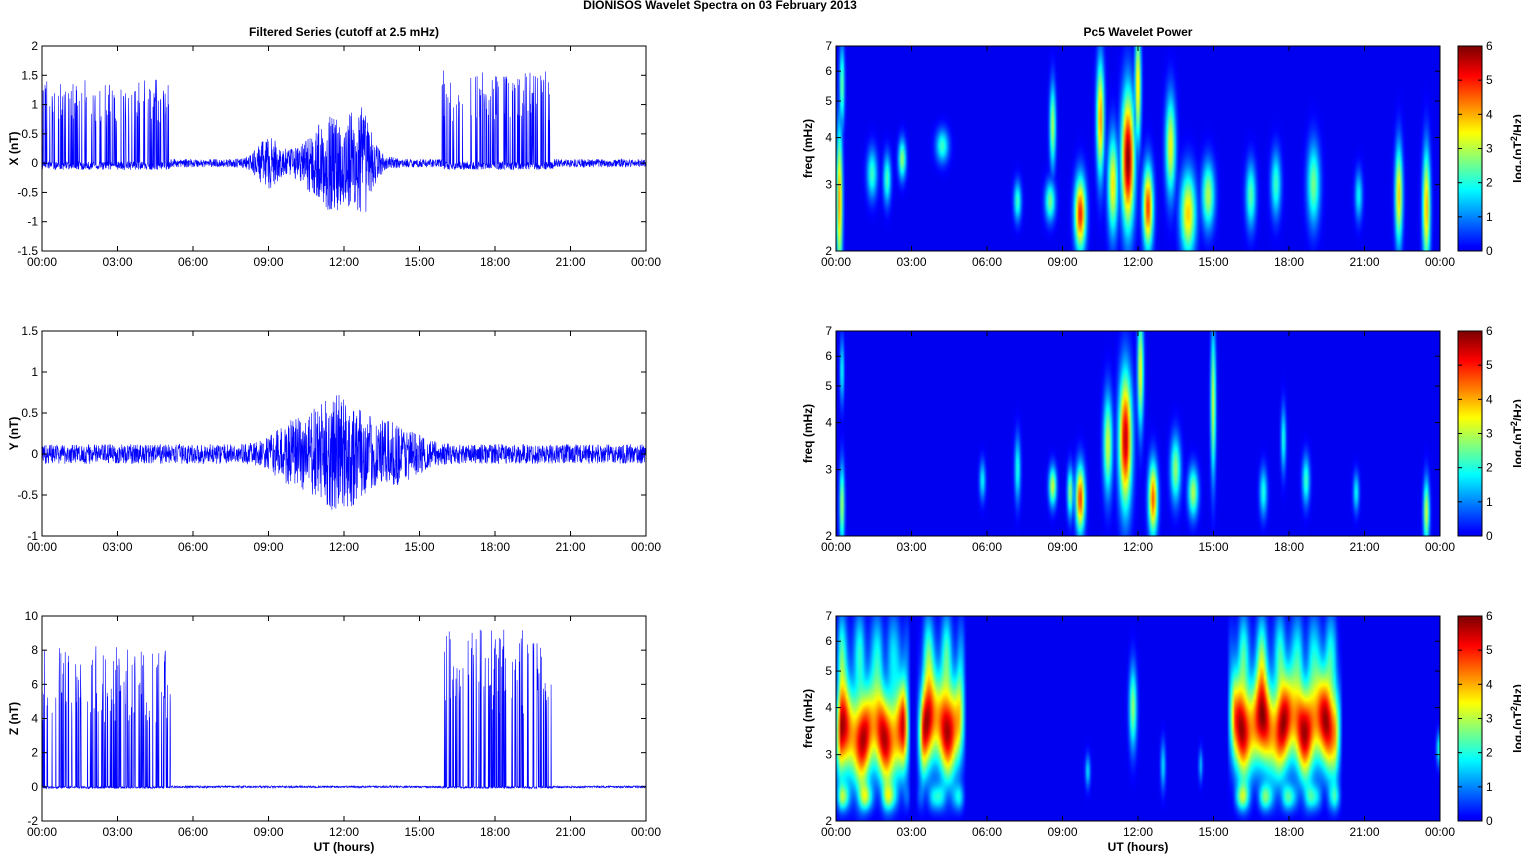 The image size is (1521, 854). Describe the element at coordinates (32, 616) in the screenshot. I see `y-tick-label: 10` at that location.